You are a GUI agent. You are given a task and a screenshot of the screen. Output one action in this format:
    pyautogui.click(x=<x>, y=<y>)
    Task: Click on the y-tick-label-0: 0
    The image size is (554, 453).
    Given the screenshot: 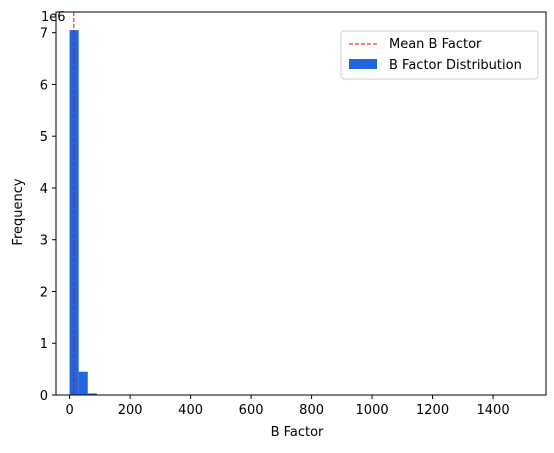 What is the action you would take?
    pyautogui.click(x=44, y=396)
    